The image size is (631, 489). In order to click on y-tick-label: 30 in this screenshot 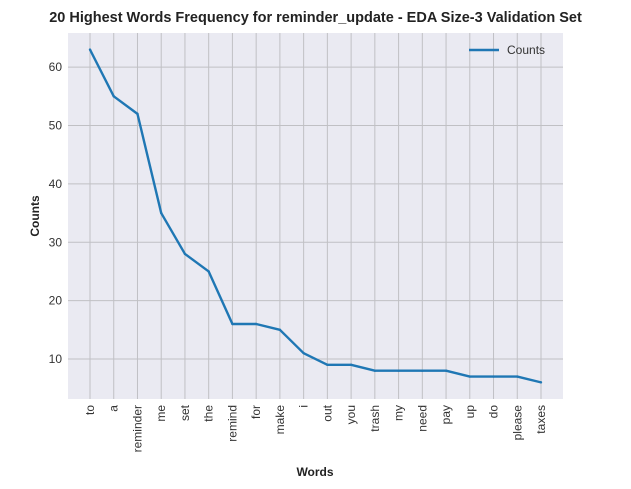, I will do `click(56, 242)`.